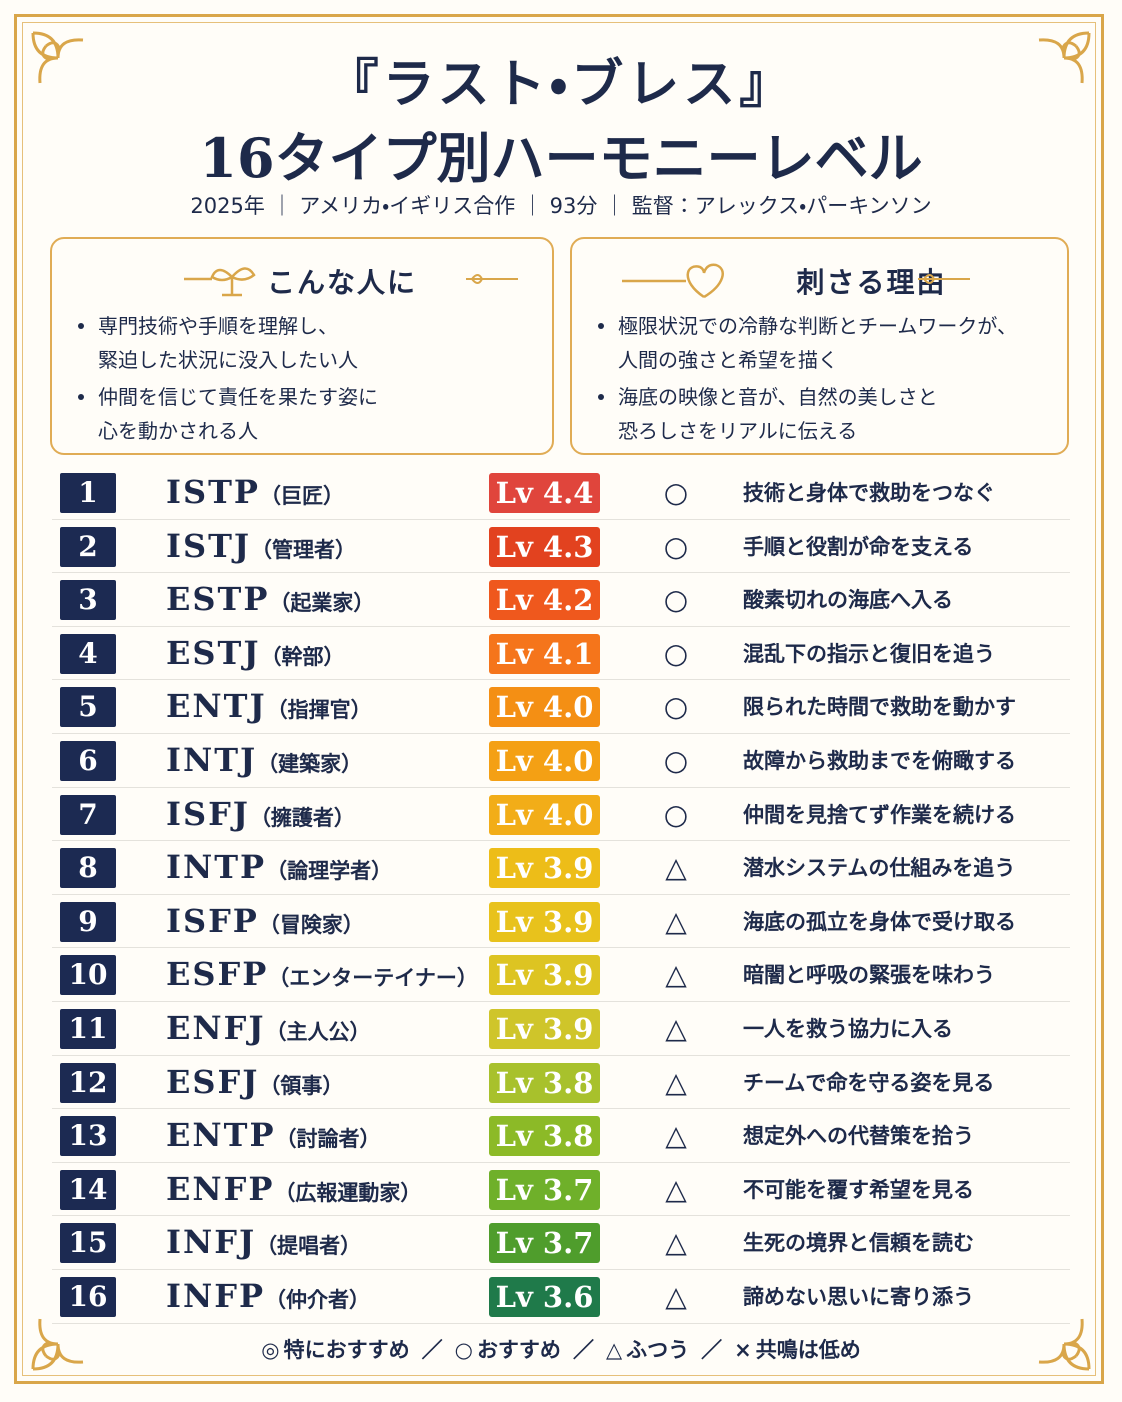 This screenshot has height=1402, width=1122. What do you see at coordinates (88, 1082) in the screenshot?
I see `rank: 12` at bounding box center [88, 1082].